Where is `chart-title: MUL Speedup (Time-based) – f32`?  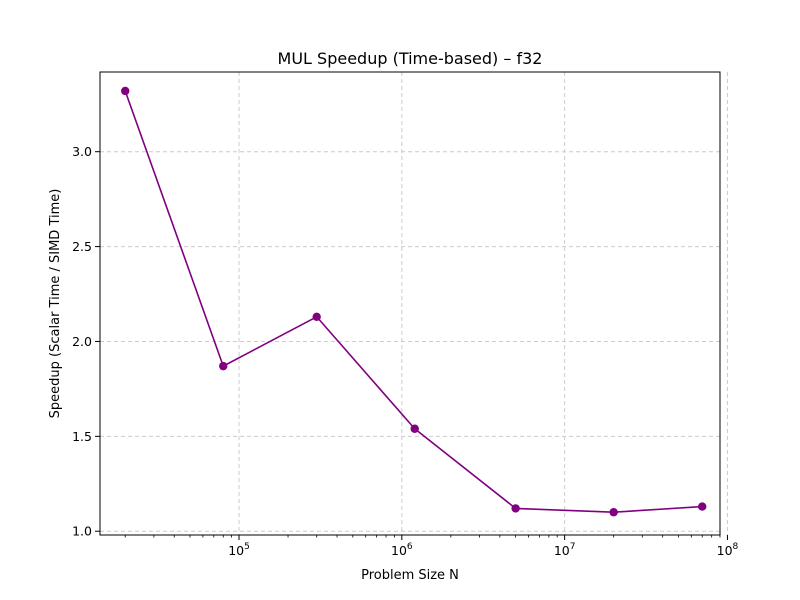 chart-title: MUL Speedup (Time-based) – f32 is located at coordinates (410, 58).